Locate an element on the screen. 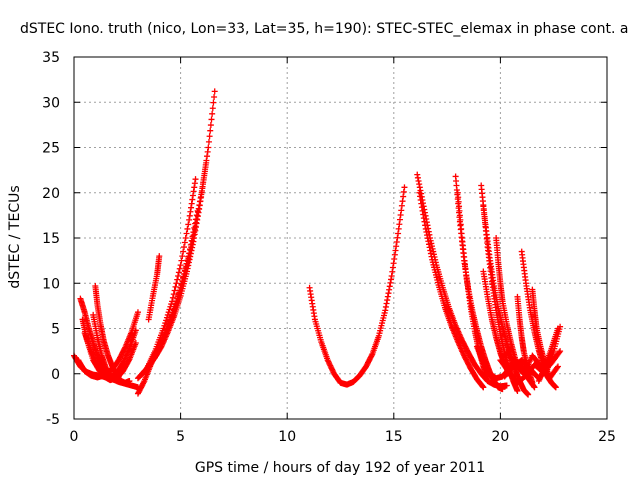  y-tick-label: 15 is located at coordinates (51, 239).